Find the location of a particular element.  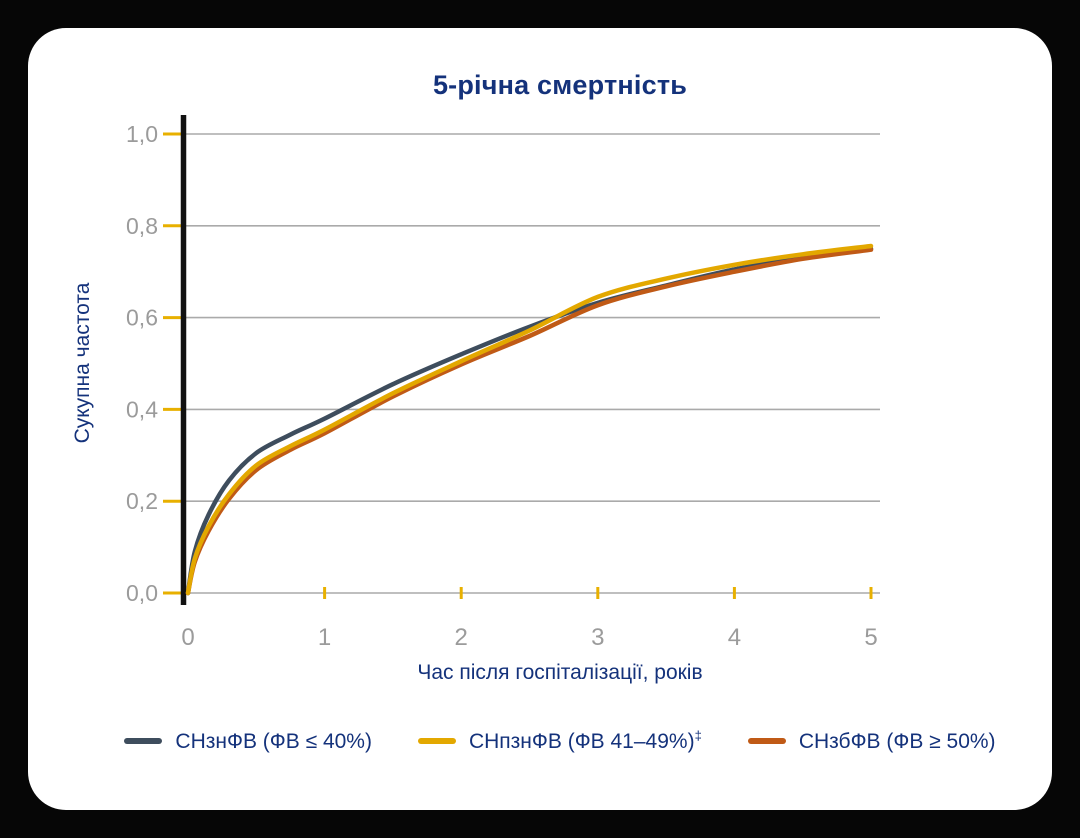

legend-label-text: СНпзнФВ (ФВ 41–49%) is located at coordinates (581, 741).